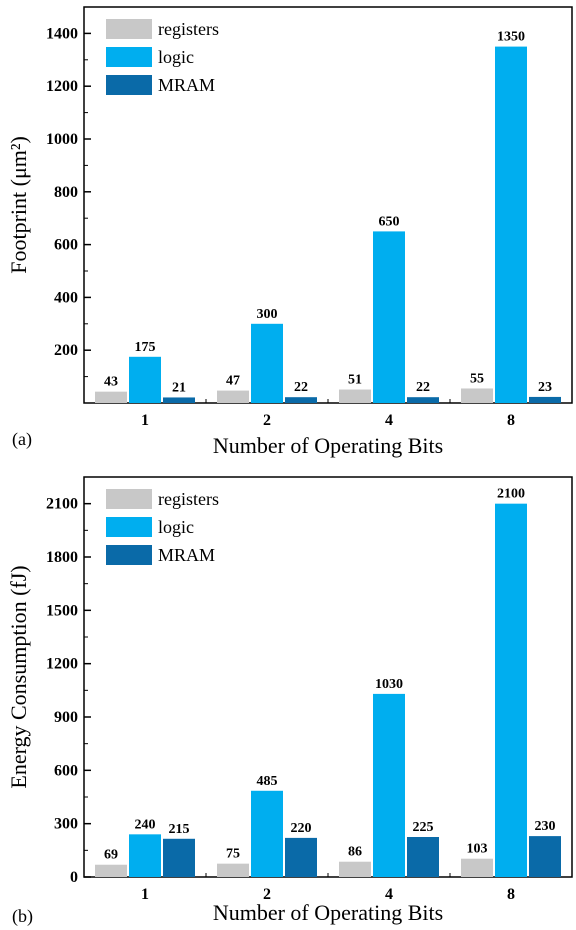 This screenshot has height=930, width=576. What do you see at coordinates (389, 684) in the screenshot?
I see `bar-value-label: 1030` at bounding box center [389, 684].